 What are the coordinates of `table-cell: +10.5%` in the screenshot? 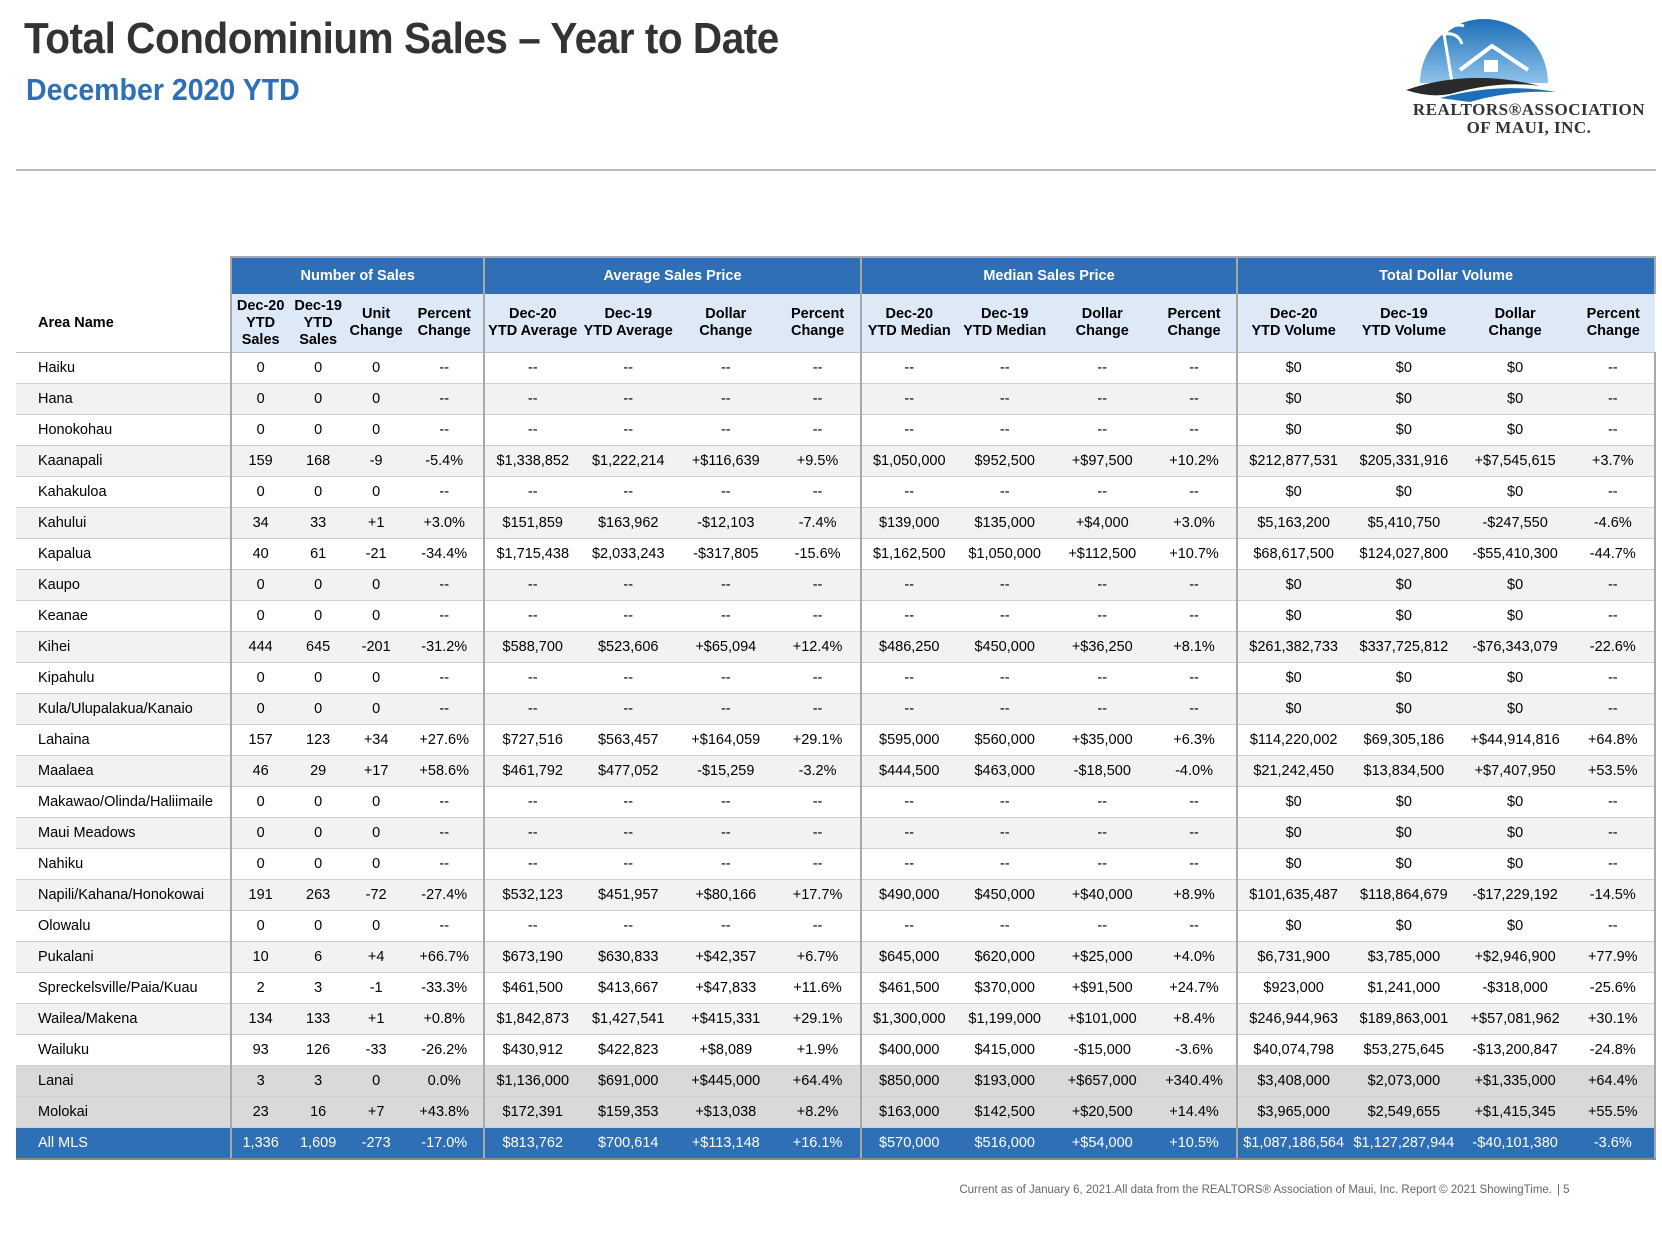 It's located at (1194, 1143).